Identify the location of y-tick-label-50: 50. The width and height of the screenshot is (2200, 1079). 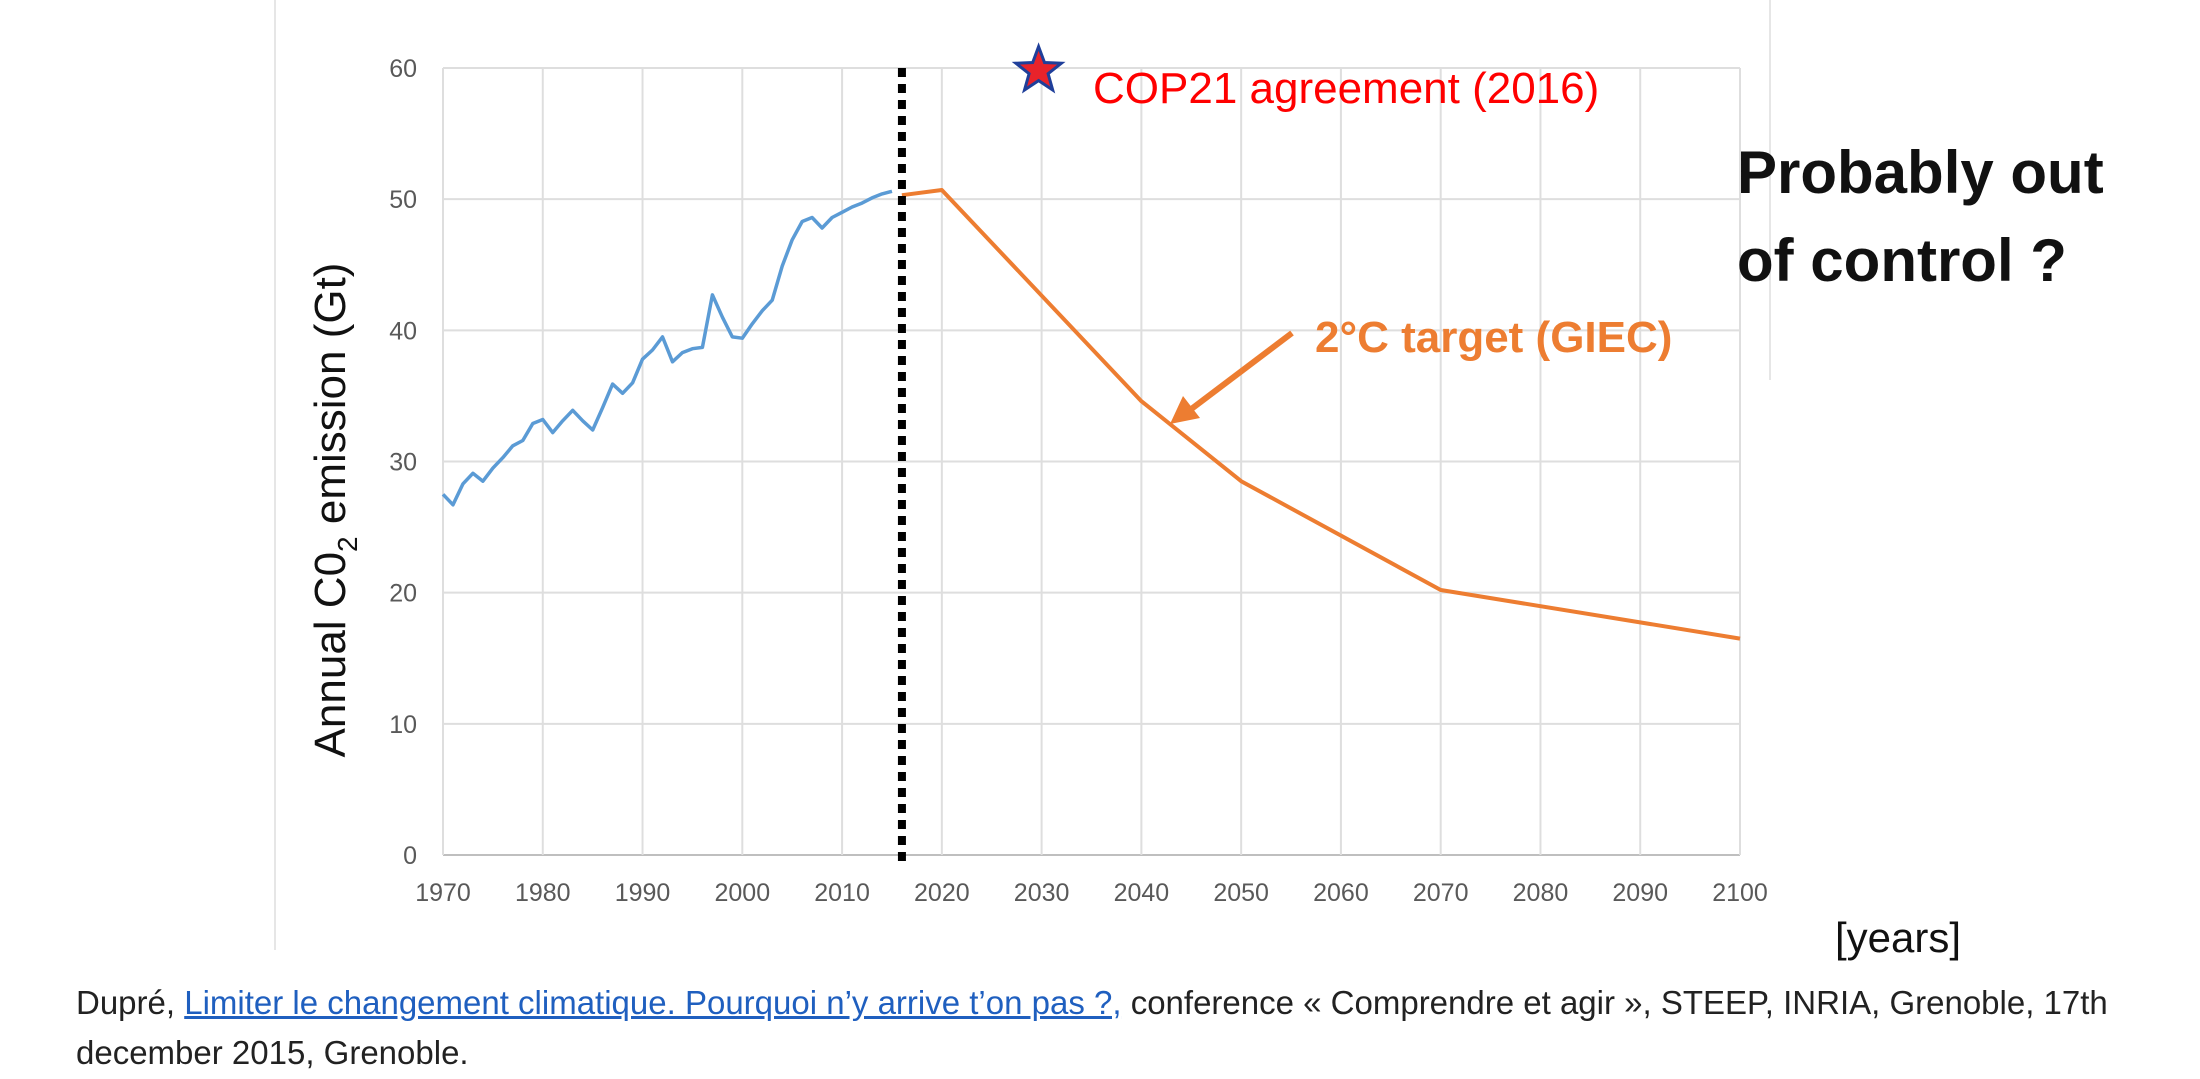
(403, 200).